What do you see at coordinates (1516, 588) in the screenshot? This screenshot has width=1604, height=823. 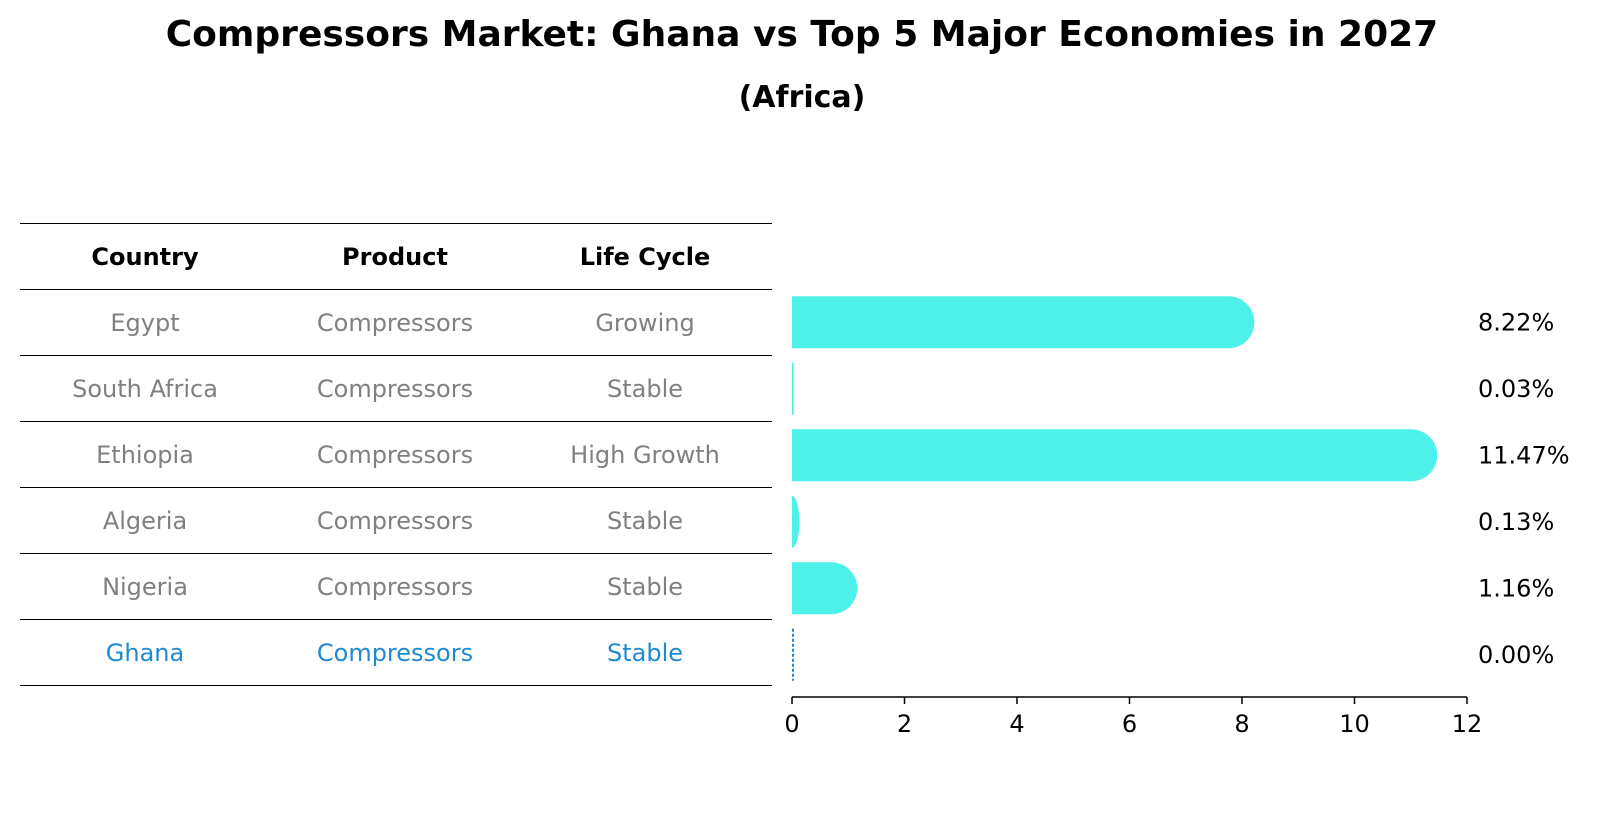 I see `value-label: 1.16%` at bounding box center [1516, 588].